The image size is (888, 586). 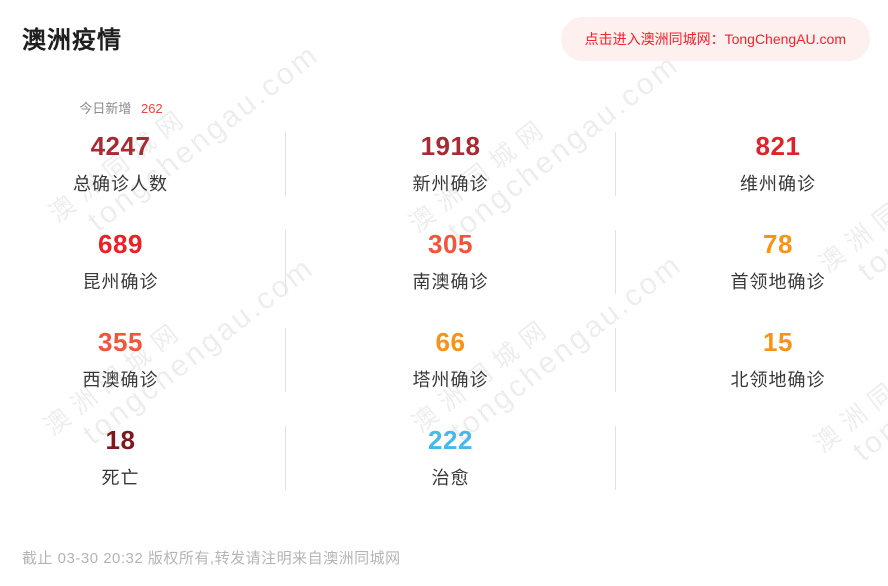 What do you see at coordinates (120, 380) in the screenshot?
I see `stat-label: 西澳确诊` at bounding box center [120, 380].